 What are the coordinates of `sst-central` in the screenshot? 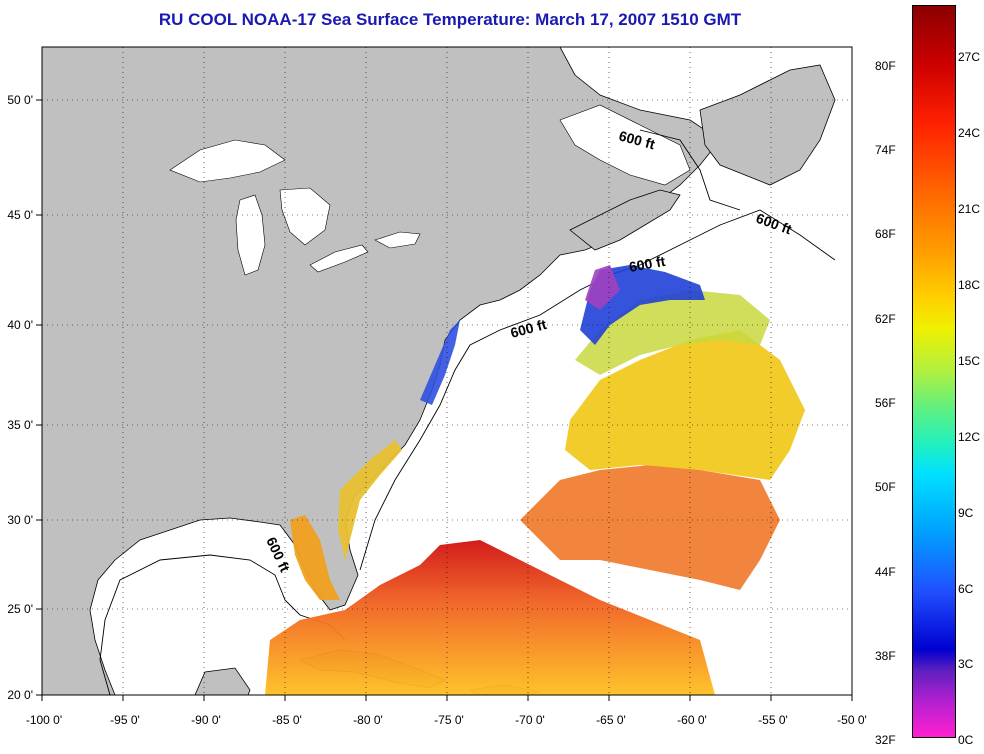 It's located at (685, 405).